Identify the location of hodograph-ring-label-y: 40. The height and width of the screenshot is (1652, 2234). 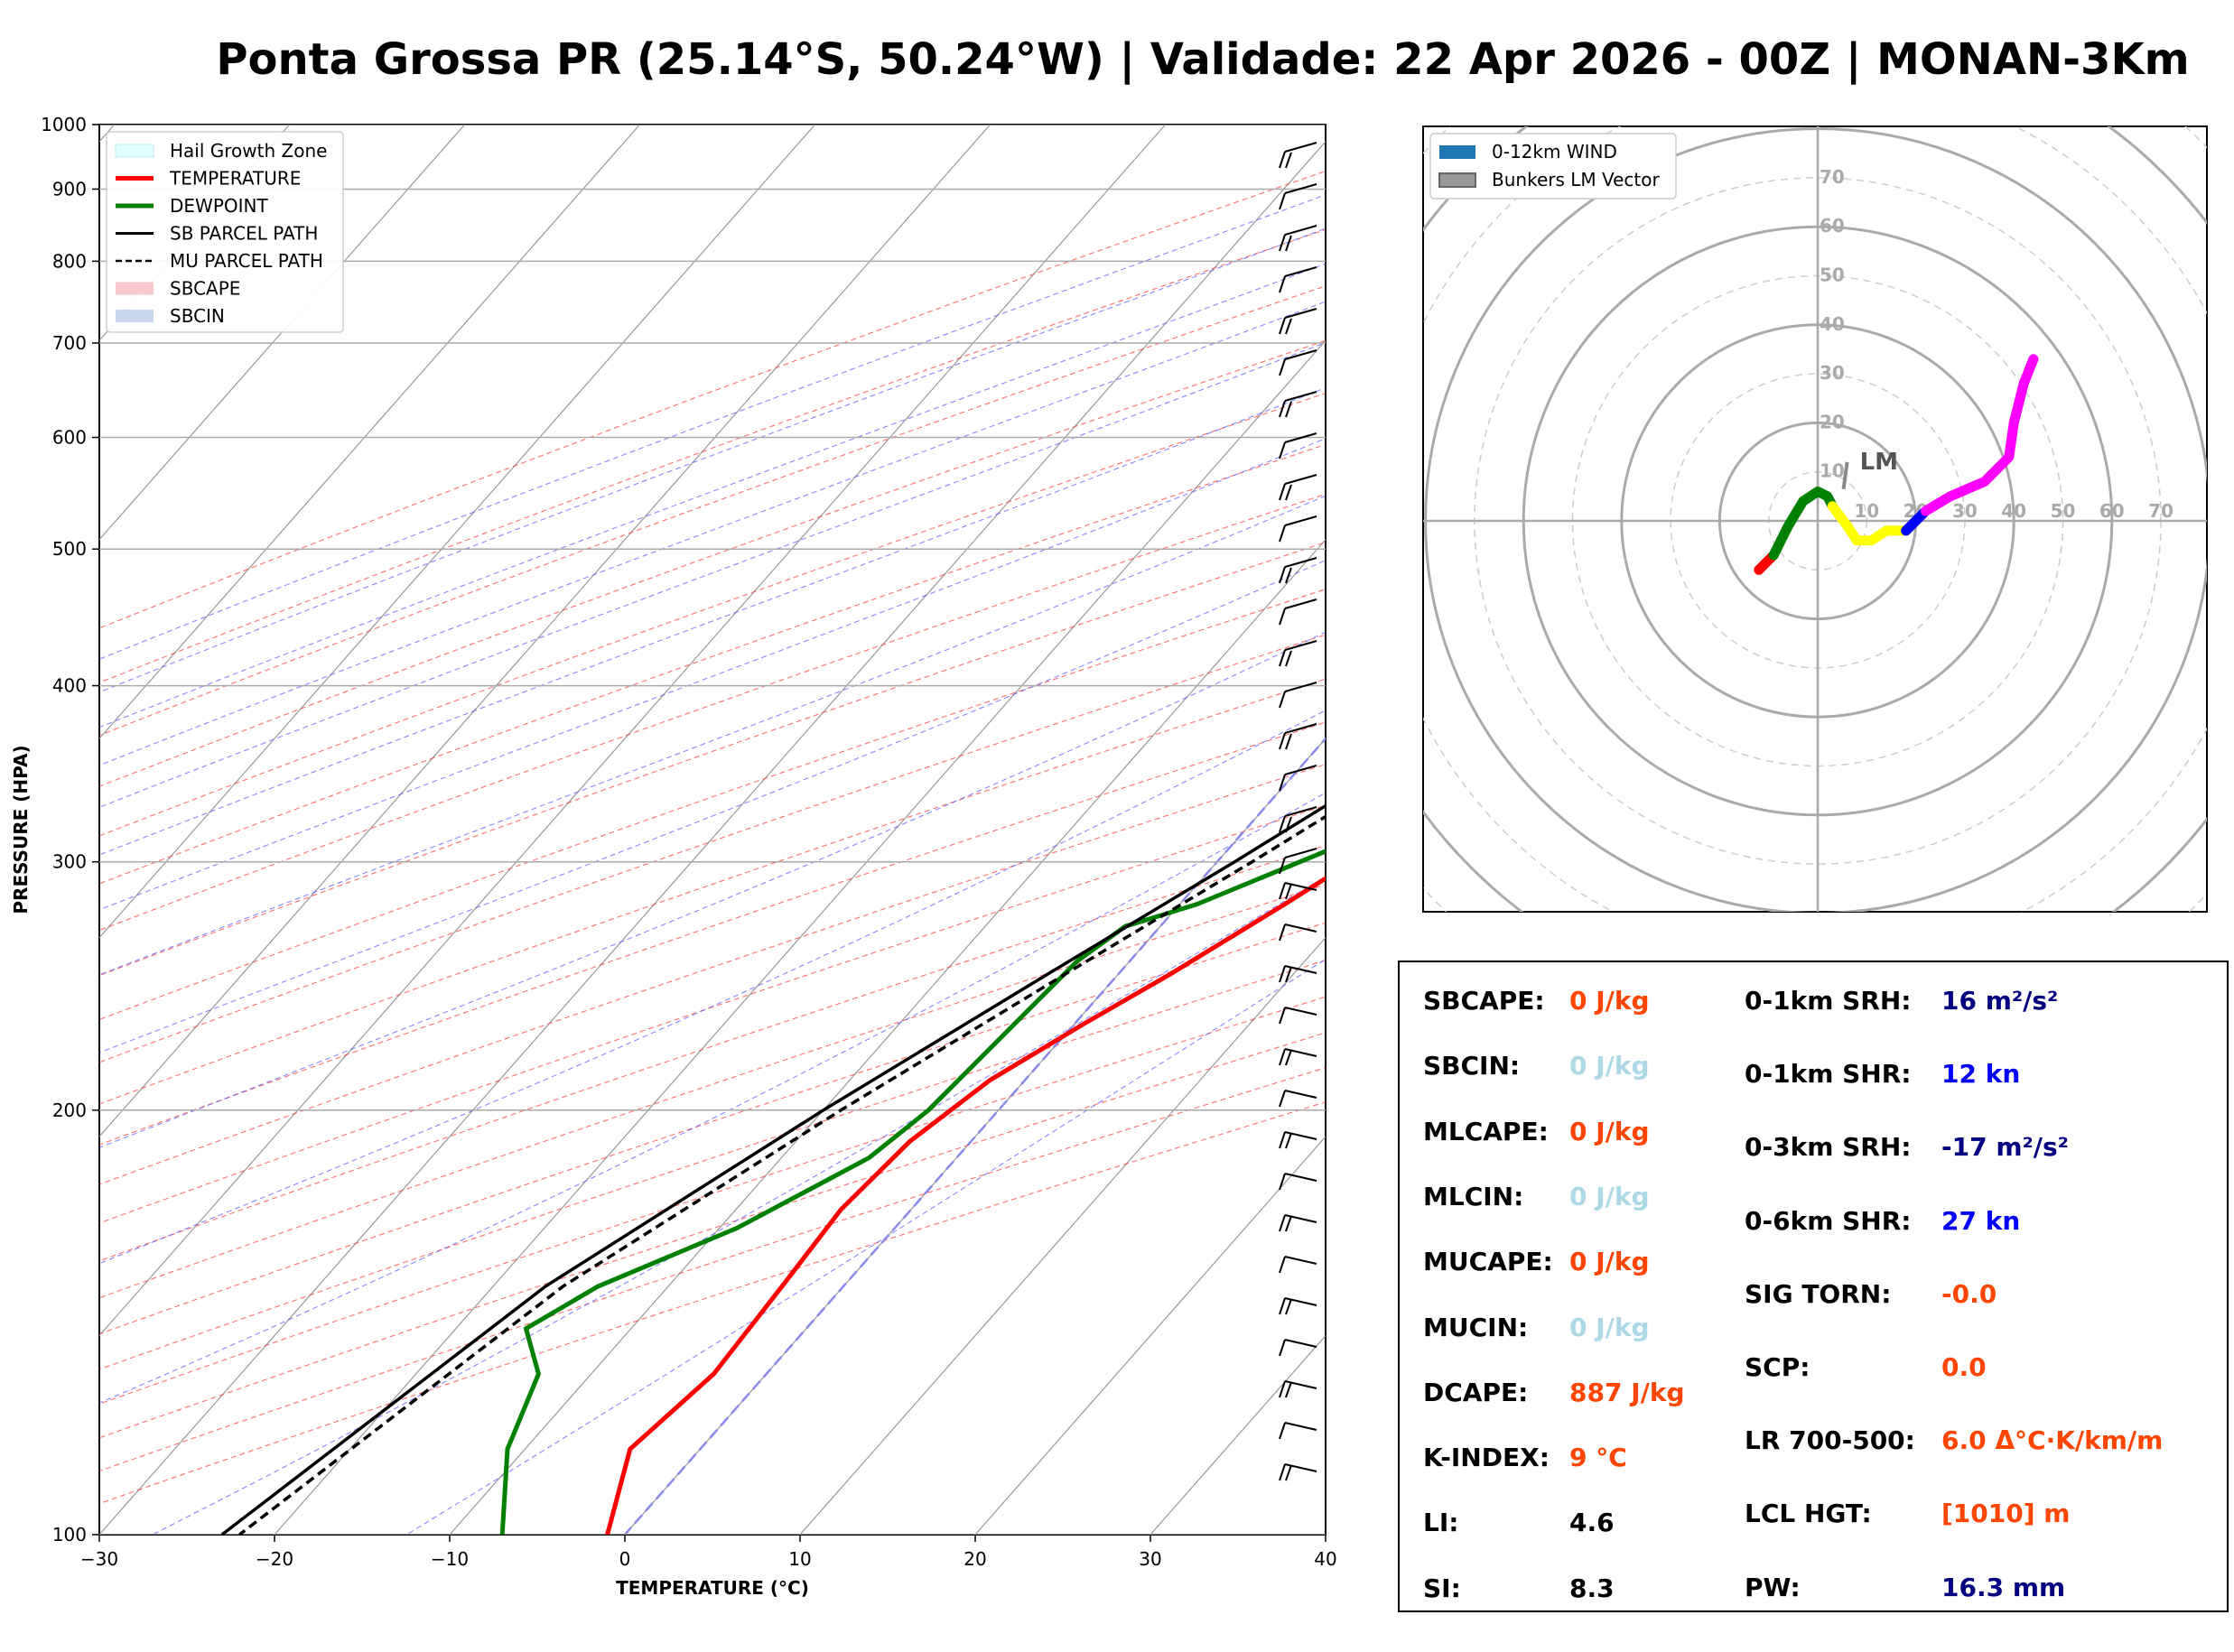
(1832, 324).